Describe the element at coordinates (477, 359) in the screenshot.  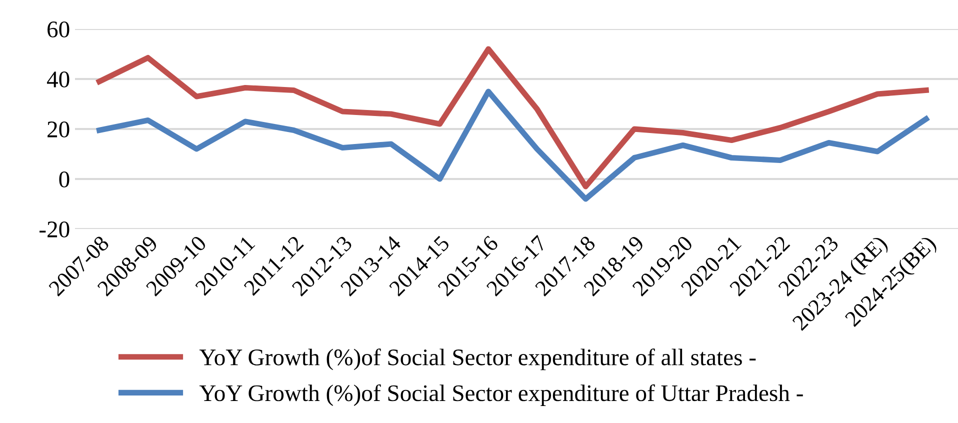
I see `legend-label: YoY Growth (%)of Social Sector expenditure of all states -` at that location.